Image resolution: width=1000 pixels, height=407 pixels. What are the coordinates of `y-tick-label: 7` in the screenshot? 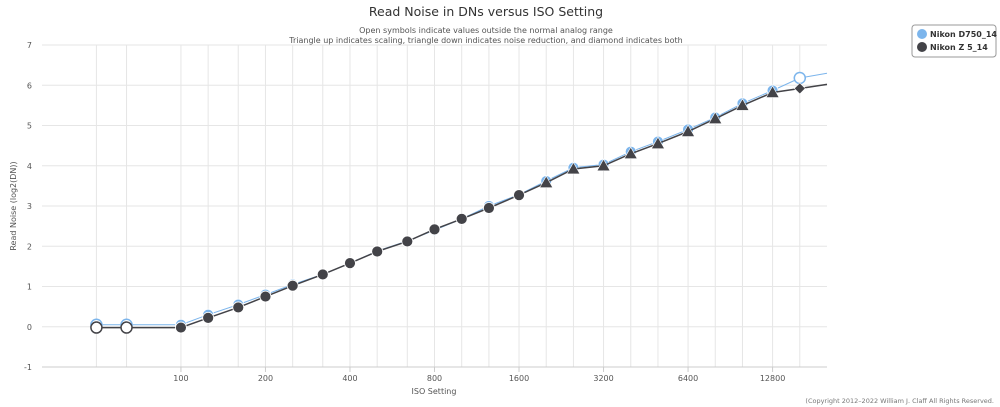 It's located at (29, 45).